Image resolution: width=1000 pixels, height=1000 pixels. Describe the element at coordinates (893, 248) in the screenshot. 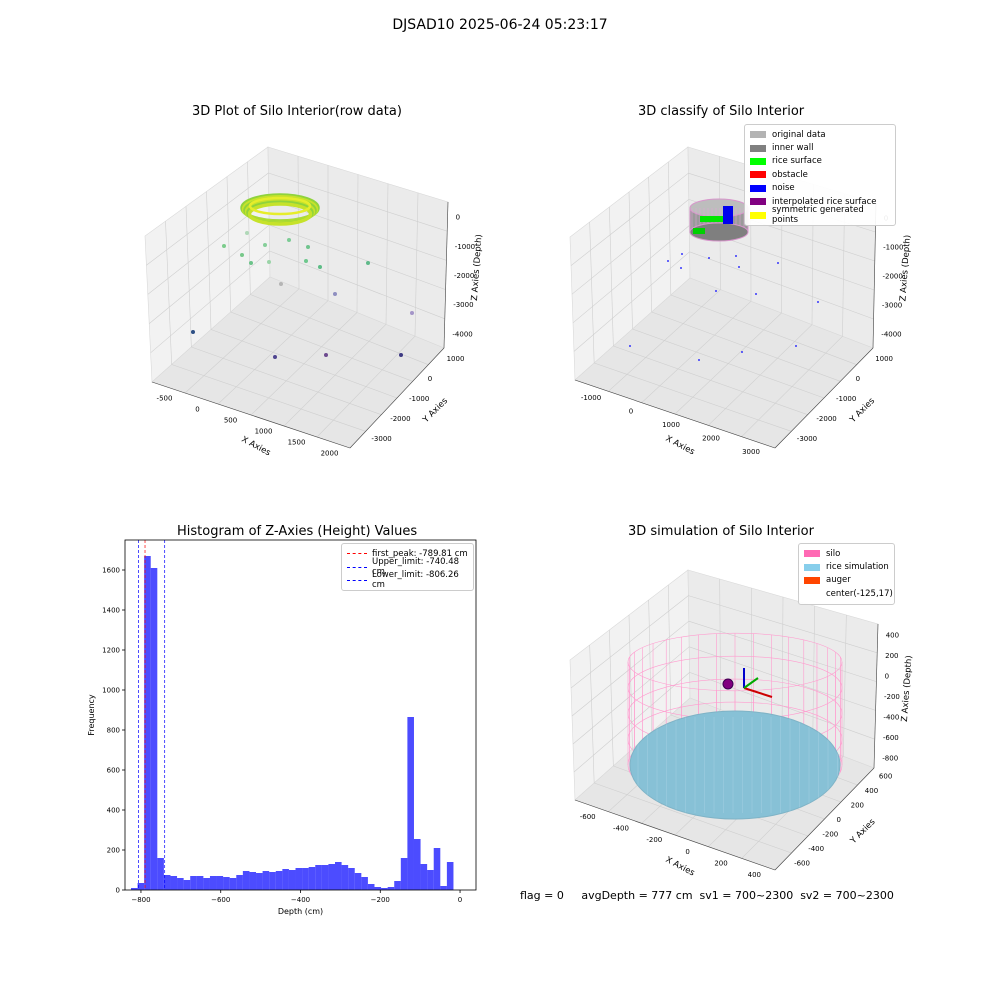

I see `z-tick-label: -1000` at that location.